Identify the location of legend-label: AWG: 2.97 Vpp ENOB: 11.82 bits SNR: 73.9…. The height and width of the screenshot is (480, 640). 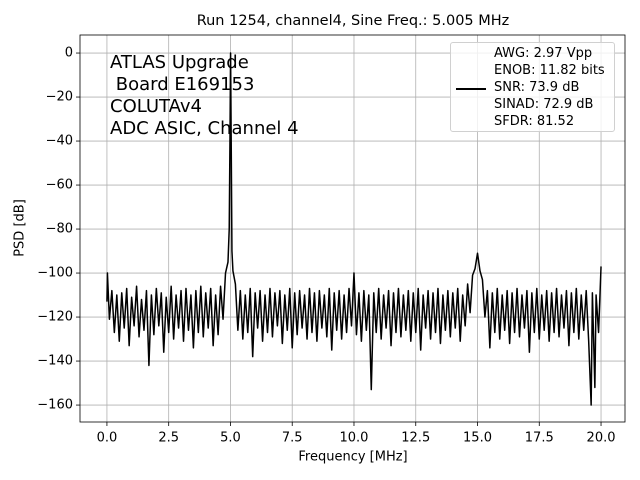
(549, 87).